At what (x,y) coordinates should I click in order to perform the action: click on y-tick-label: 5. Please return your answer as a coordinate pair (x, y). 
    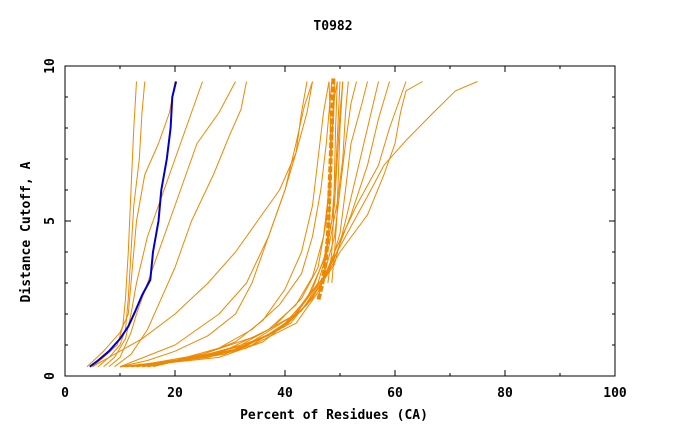
    Looking at the image, I should click on (50, 221).